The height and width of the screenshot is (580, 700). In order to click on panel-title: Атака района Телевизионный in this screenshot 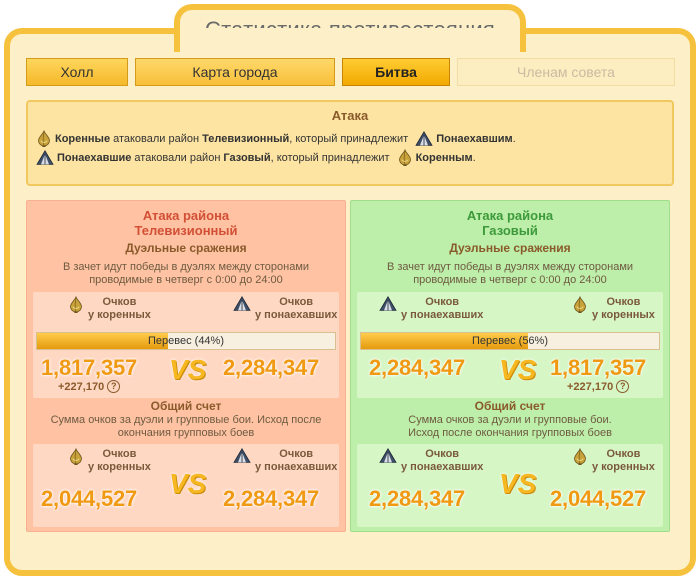, I will do `click(186, 223)`.